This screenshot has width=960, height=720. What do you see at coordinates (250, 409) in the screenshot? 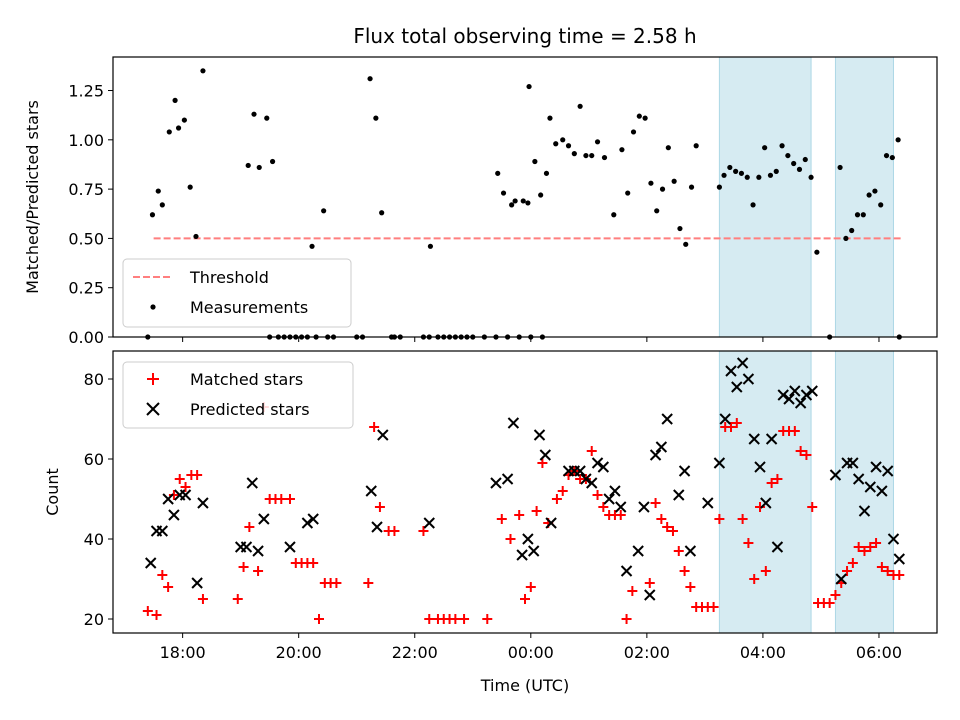
I see `predicted-legend-label: Predicted stars` at bounding box center [250, 409].